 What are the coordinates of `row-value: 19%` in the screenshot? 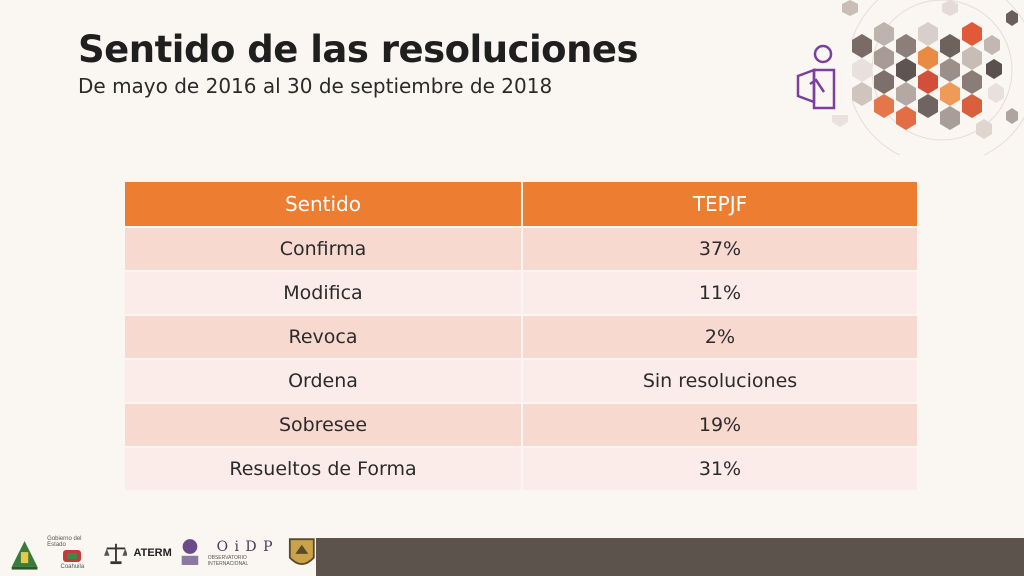 It's located at (719, 425).